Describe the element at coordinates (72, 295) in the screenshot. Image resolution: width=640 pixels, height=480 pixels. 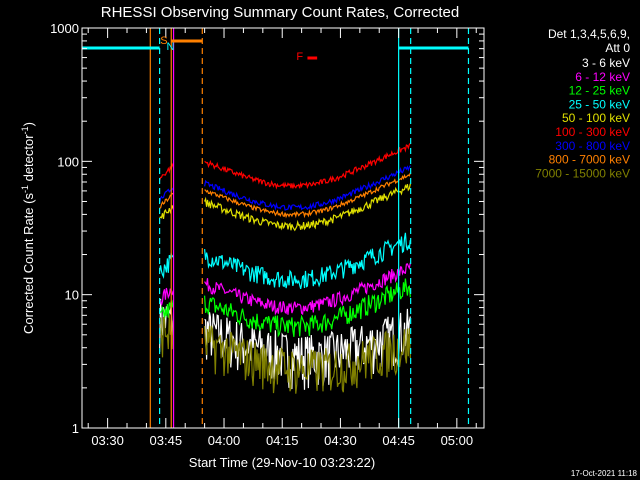
I see `y-tick-label: 10` at that location.